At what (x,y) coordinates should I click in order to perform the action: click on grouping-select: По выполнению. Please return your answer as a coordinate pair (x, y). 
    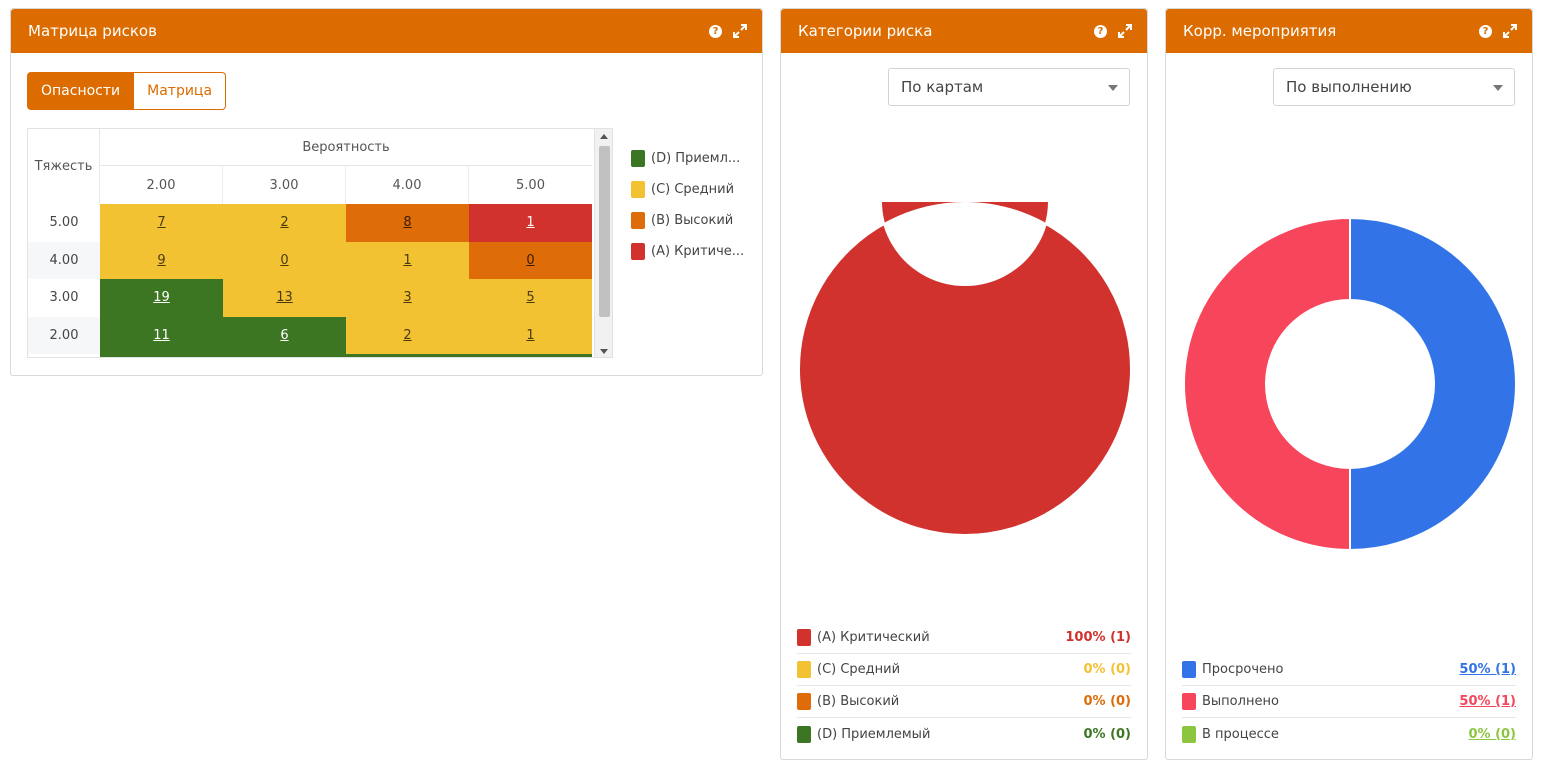
    Looking at the image, I should click on (1394, 87).